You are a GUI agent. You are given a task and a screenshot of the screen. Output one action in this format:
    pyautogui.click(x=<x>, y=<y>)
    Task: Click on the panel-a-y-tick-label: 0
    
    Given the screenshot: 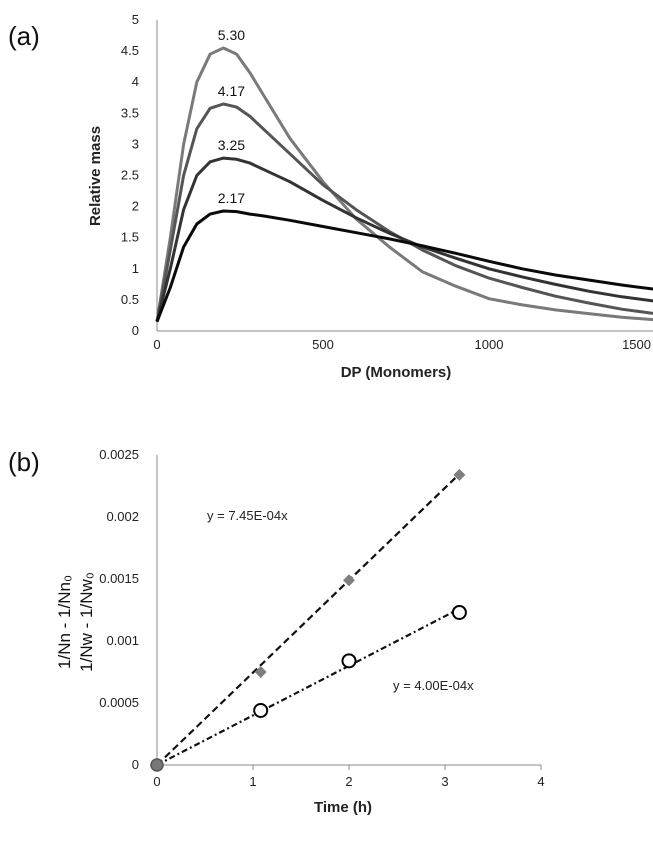 What is the action you would take?
    pyautogui.click(x=135, y=330)
    